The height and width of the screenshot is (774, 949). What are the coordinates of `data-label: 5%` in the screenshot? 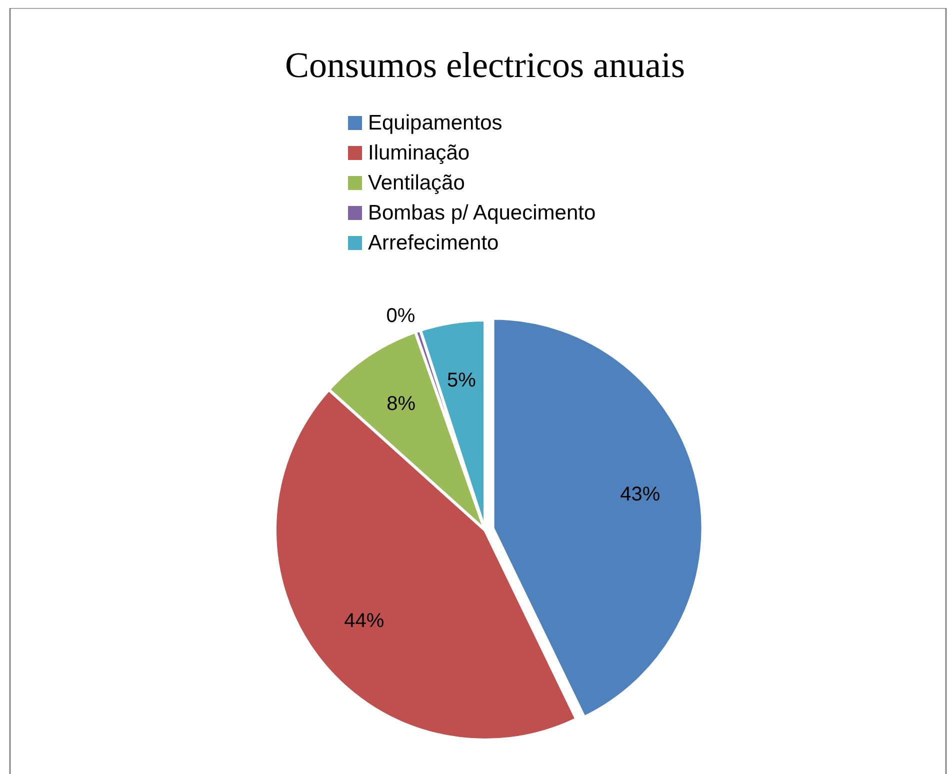 It's located at (461, 381).